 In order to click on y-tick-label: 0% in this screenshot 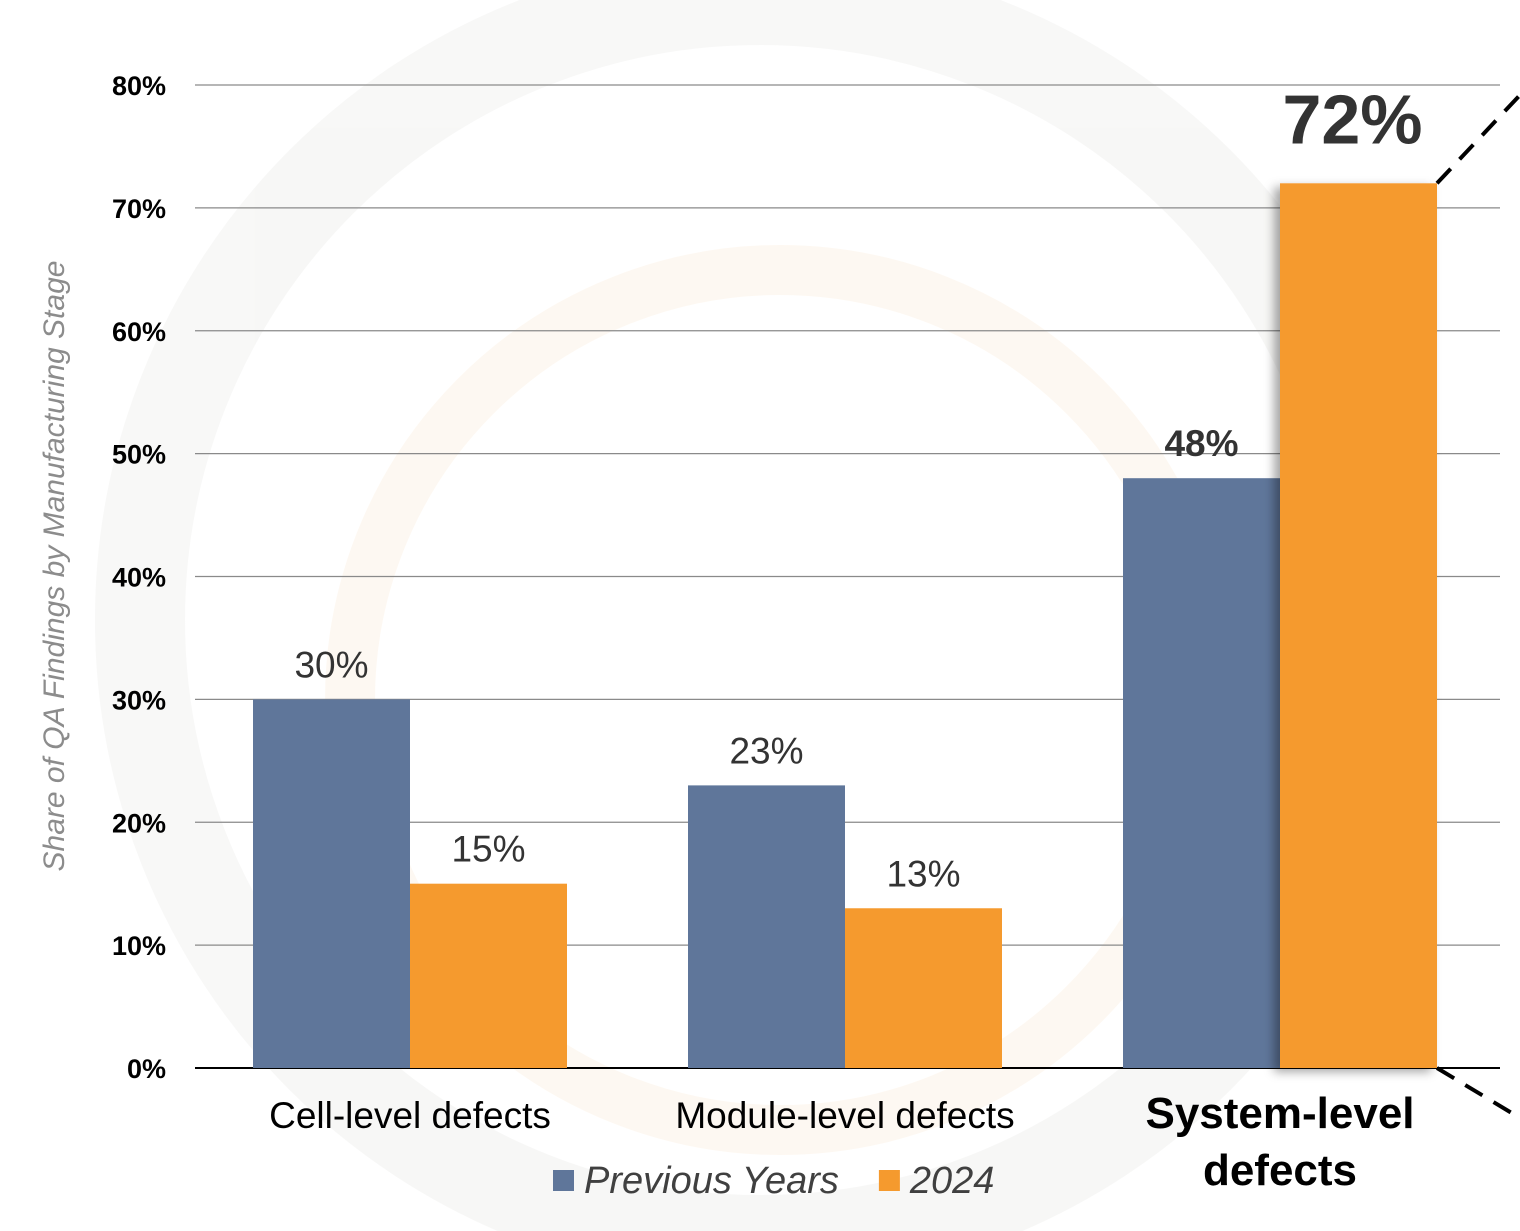, I will do `click(146, 1069)`.